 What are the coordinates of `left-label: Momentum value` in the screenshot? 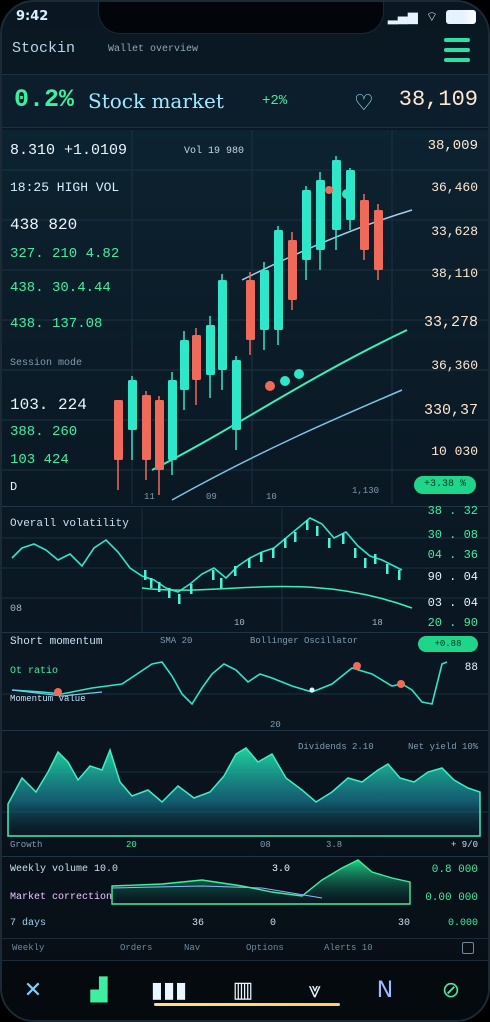 It's located at (48, 699).